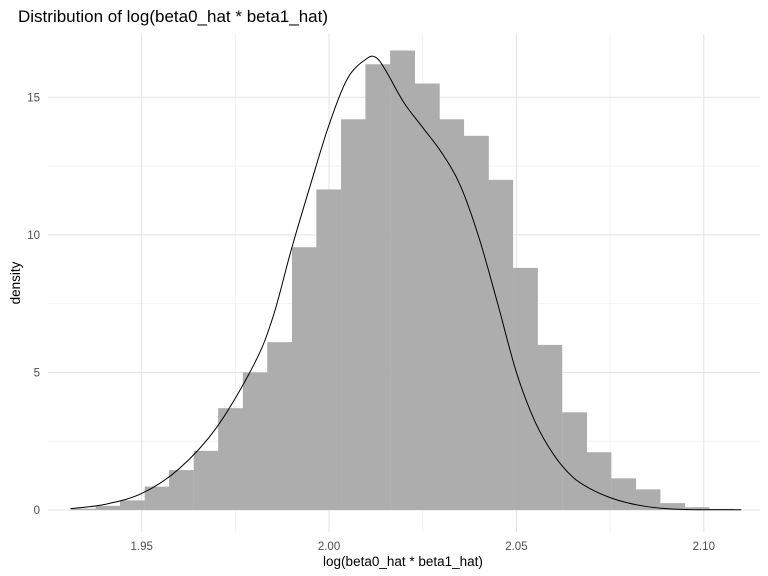 This screenshot has height=576, width=768. What do you see at coordinates (33, 236) in the screenshot?
I see `y-tick-label: 10` at bounding box center [33, 236].